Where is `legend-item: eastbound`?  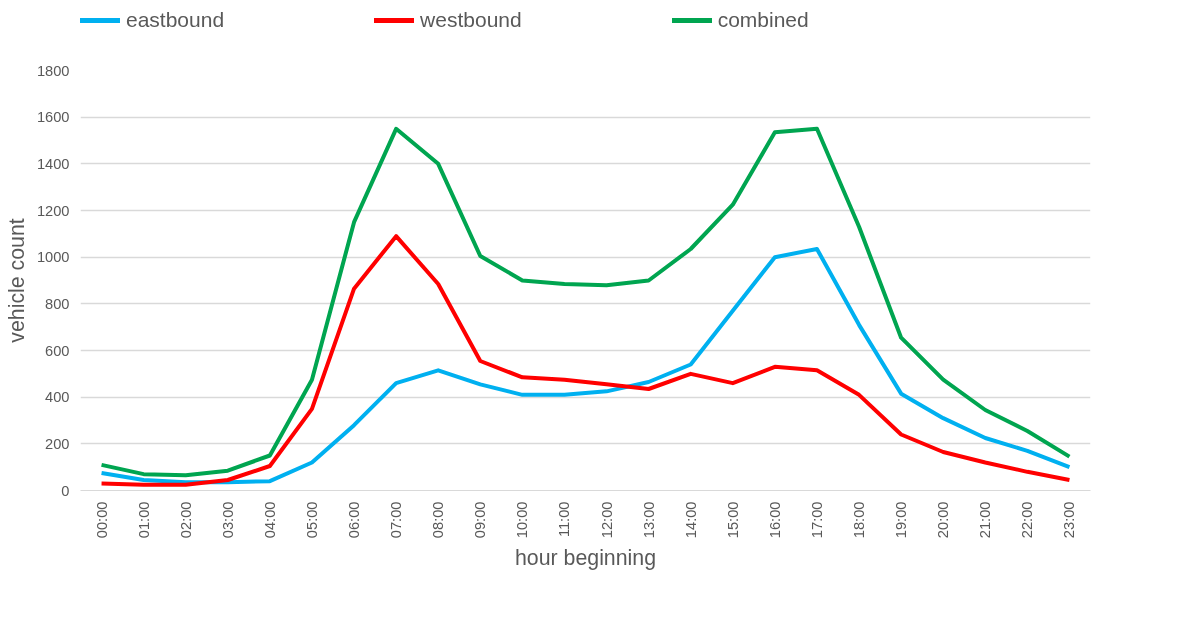
legend-item: eastbound is located at coordinates (152, 20).